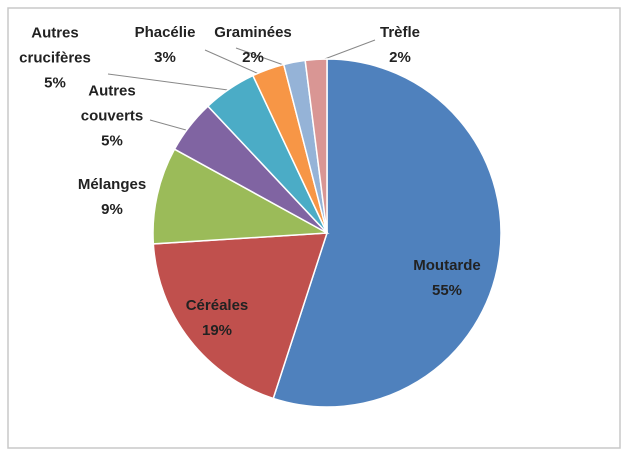 The image size is (629, 455). I want to click on category-label: Autres couverts, so click(112, 103).